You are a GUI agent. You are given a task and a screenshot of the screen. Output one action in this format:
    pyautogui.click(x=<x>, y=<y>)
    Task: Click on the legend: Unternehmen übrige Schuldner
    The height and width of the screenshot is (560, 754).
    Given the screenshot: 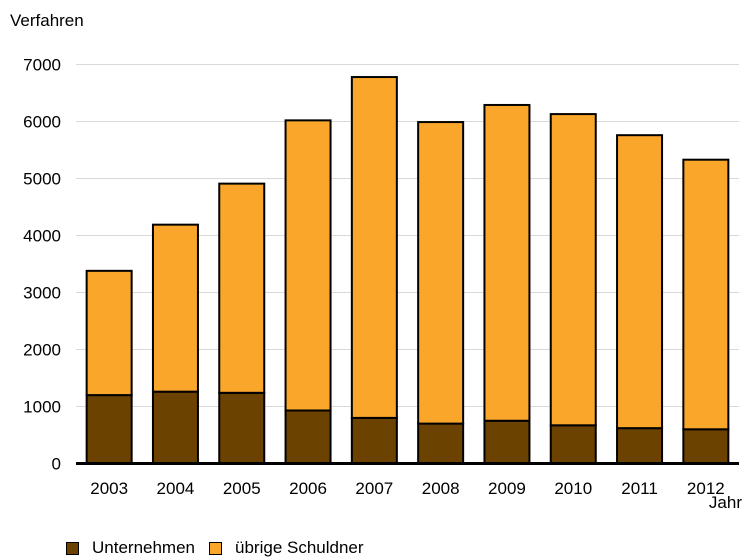 What is the action you would take?
    pyautogui.click(x=222, y=548)
    